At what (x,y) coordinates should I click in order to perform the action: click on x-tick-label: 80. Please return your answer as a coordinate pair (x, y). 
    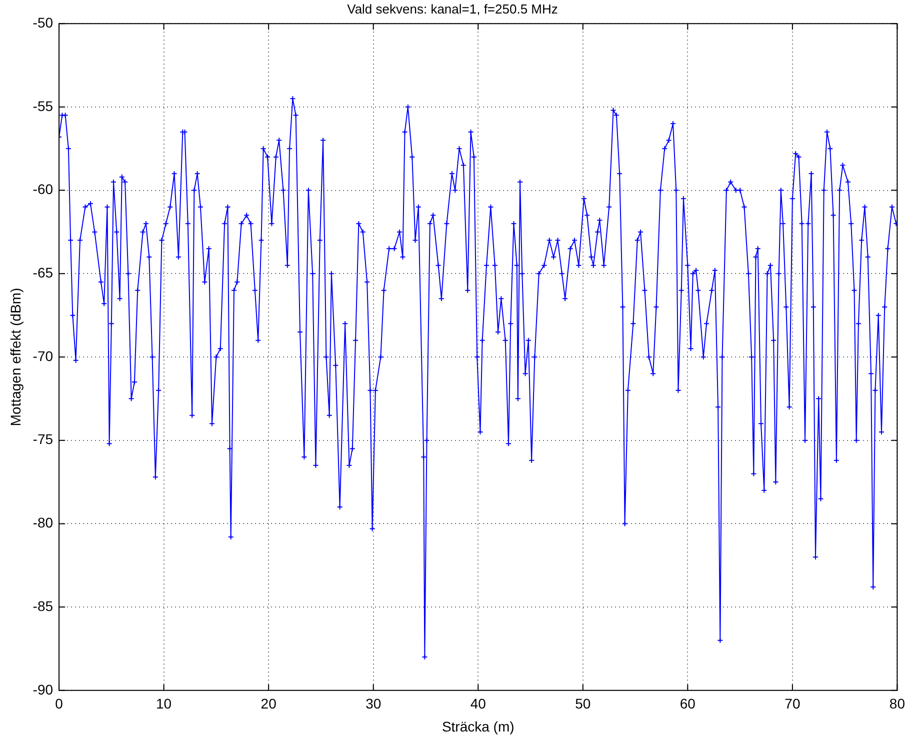
    Looking at the image, I should click on (897, 704).